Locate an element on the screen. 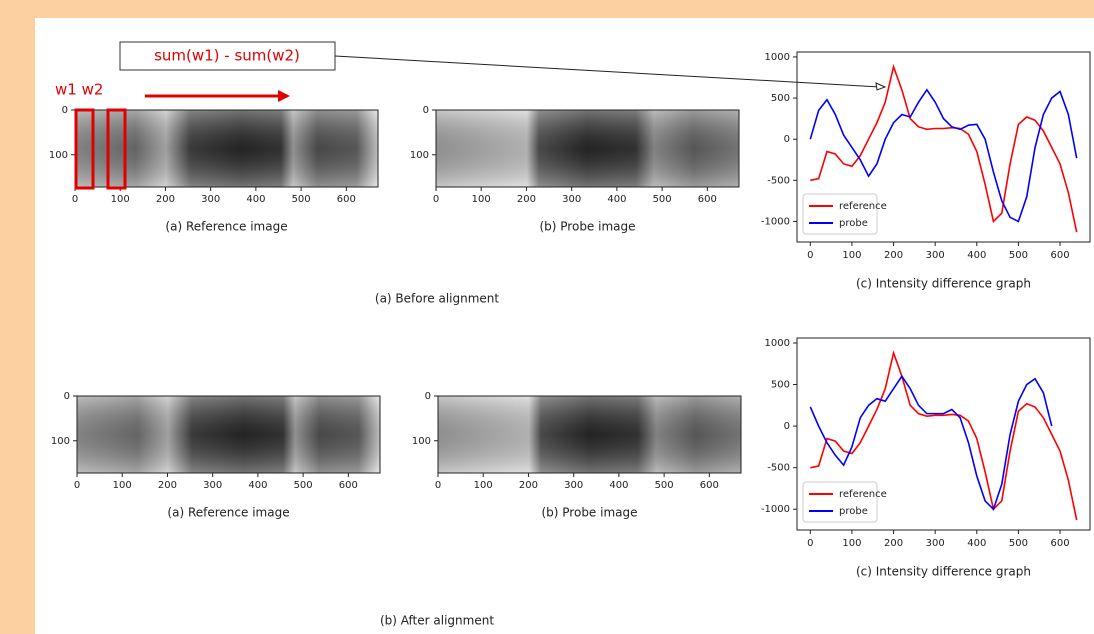 Image resolution: width=1094 pixels, height=634 pixels. formula-box is located at coordinates (227, 56).